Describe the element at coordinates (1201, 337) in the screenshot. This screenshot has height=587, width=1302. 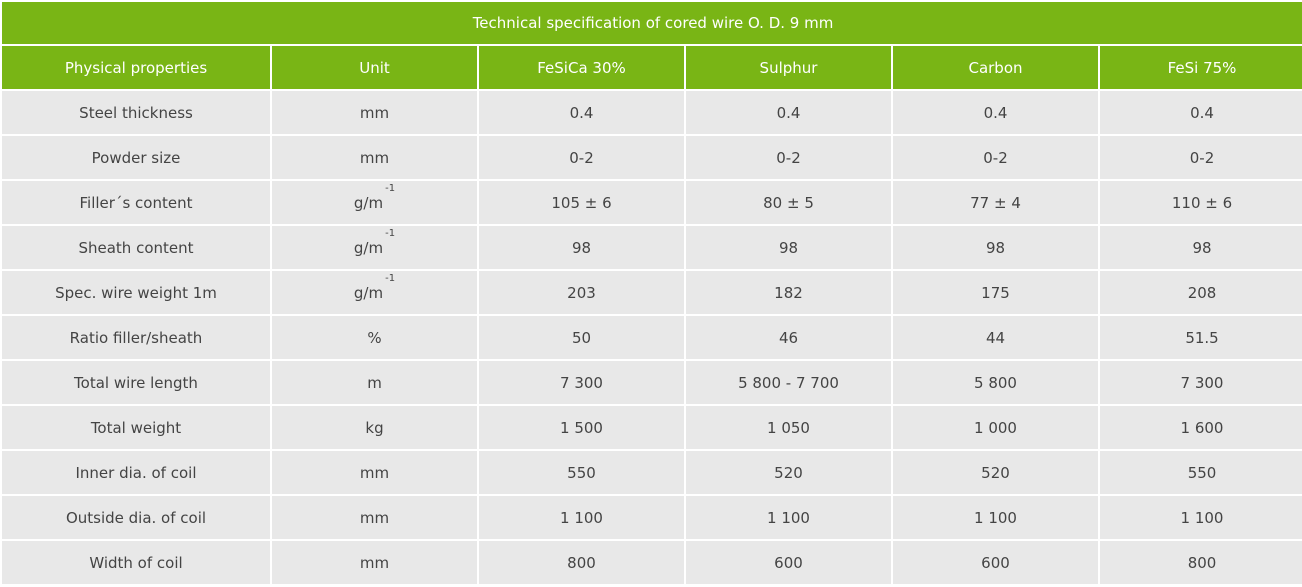
I see `value-cell: 51.5` at that location.